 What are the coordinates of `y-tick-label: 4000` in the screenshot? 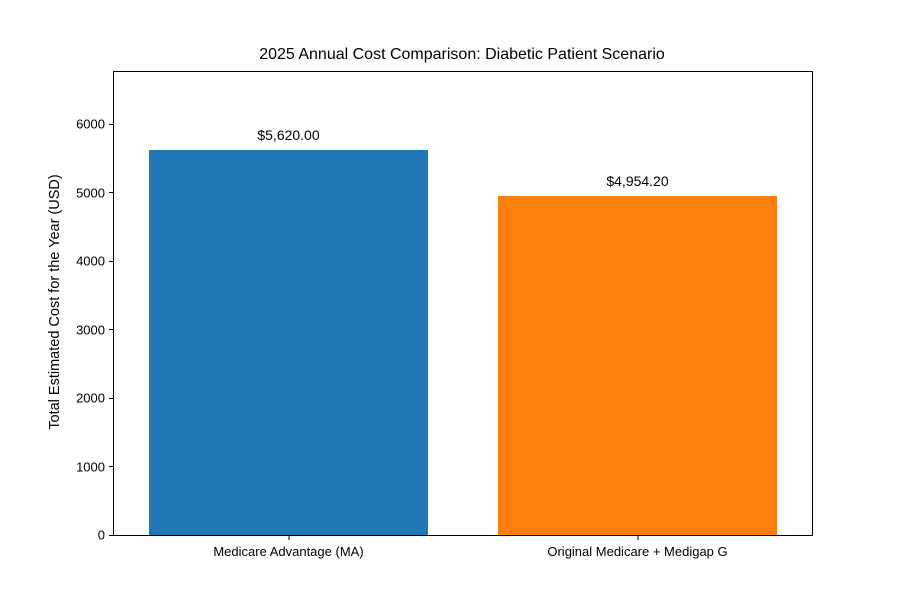 It's located at (90, 261).